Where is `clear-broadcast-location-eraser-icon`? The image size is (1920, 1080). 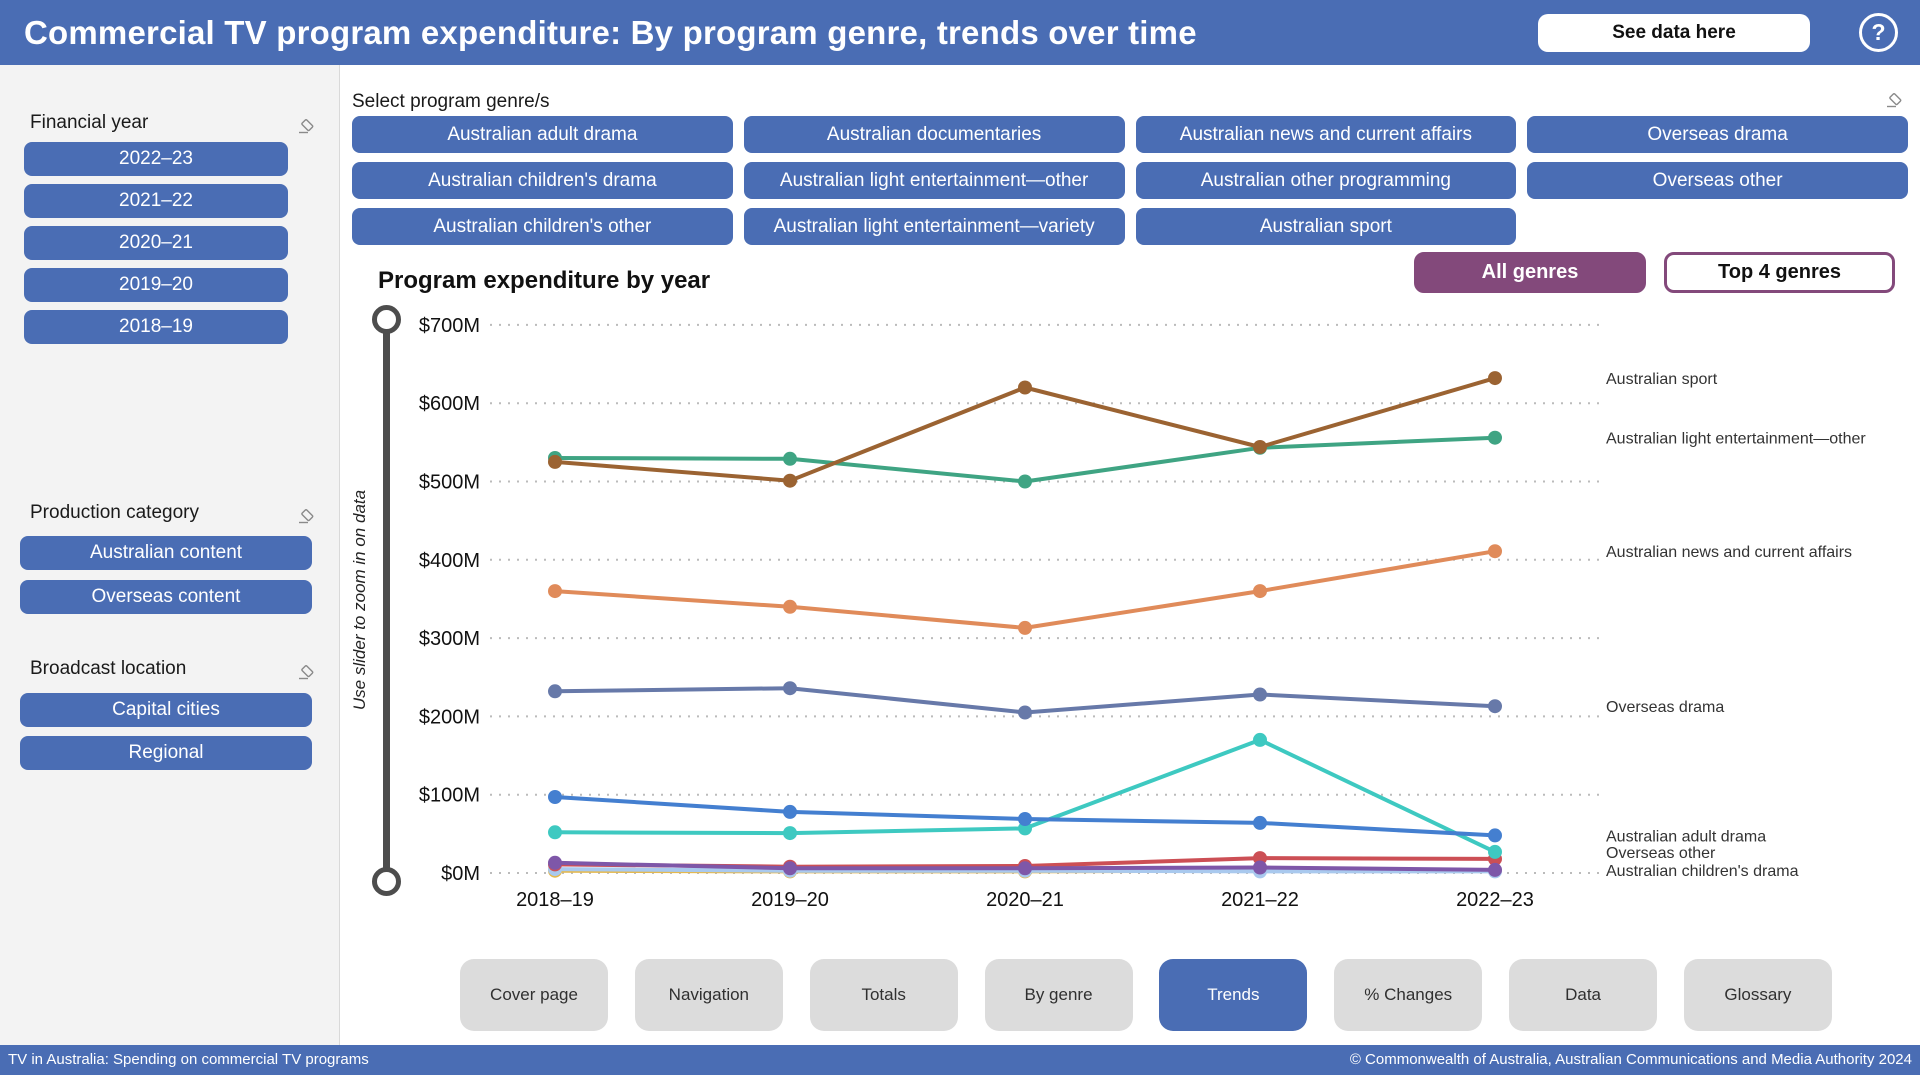 clear-broadcast-location-eraser-icon is located at coordinates (305, 672).